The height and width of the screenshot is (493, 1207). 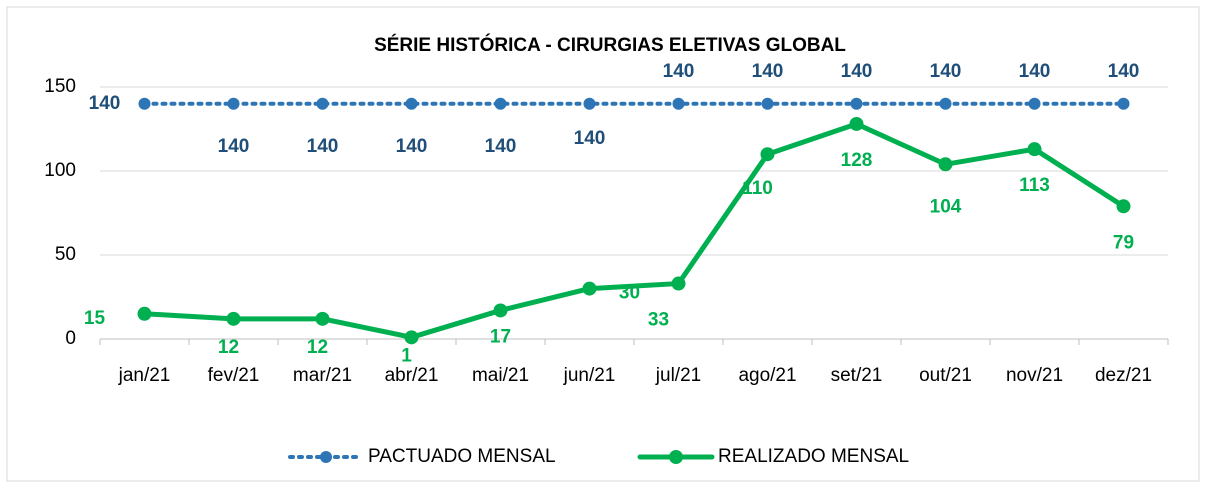 I want to click on x-tick-label: jun/21, so click(x=589, y=375).